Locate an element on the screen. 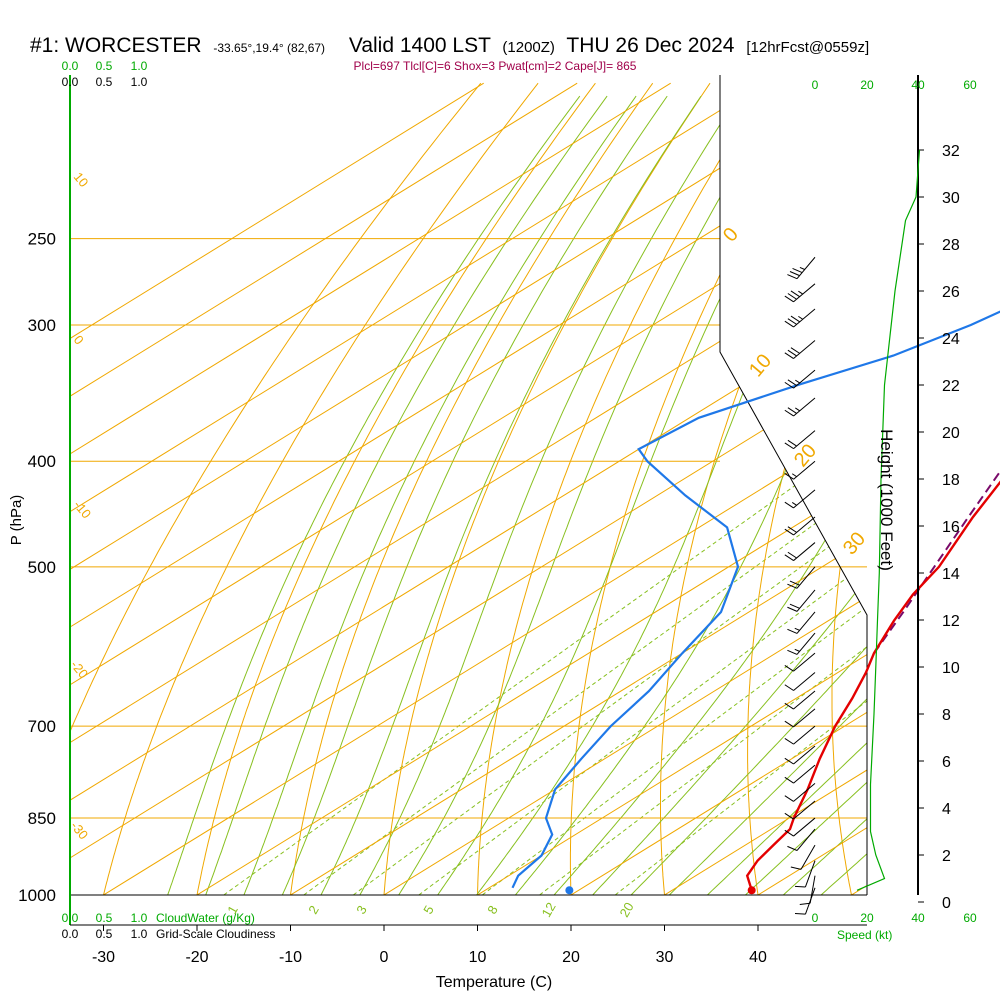  x-tick-label: 30 is located at coordinates (665, 957).